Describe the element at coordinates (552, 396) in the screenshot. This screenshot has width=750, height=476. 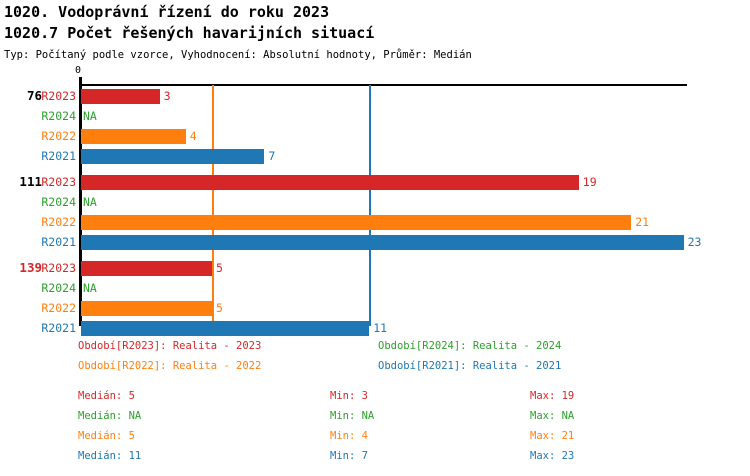
I see `stat-max-r2023: Max: 19` at that location.